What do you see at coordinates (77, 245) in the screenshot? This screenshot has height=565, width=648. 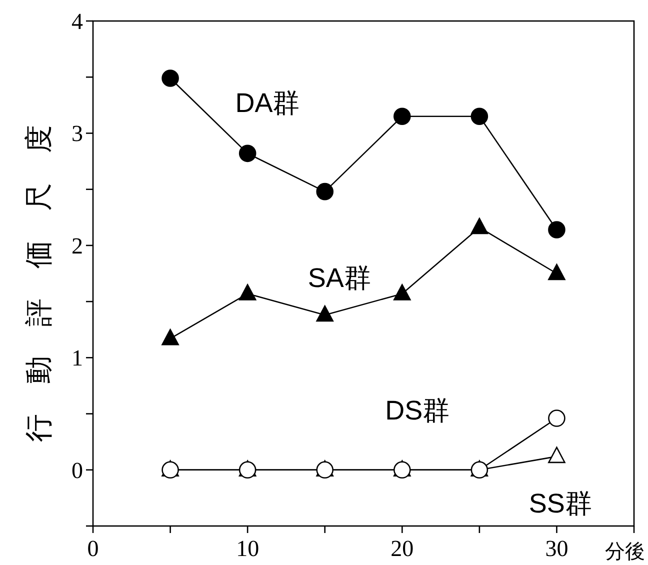 I see `y-tick-label: 2` at bounding box center [77, 245].